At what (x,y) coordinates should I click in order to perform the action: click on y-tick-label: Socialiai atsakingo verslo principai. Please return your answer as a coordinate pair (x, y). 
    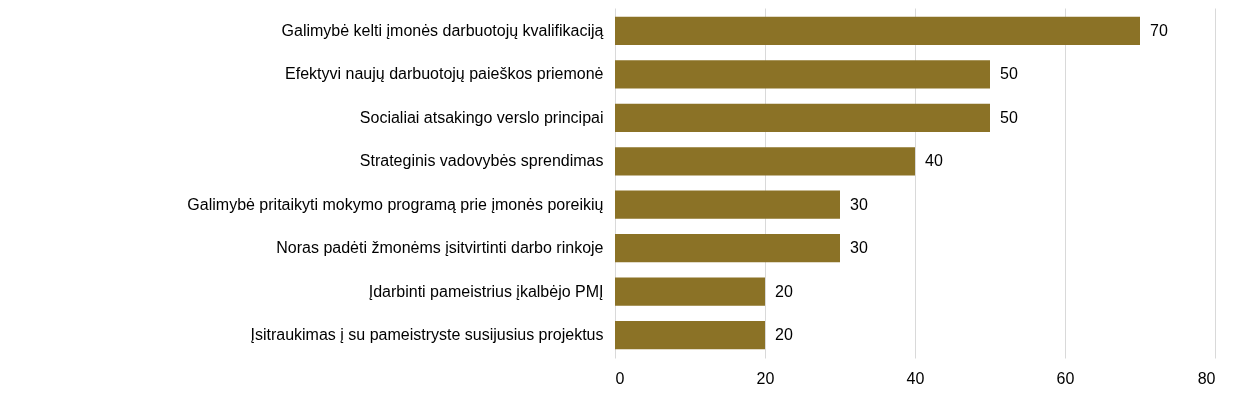
    Looking at the image, I should click on (481, 117).